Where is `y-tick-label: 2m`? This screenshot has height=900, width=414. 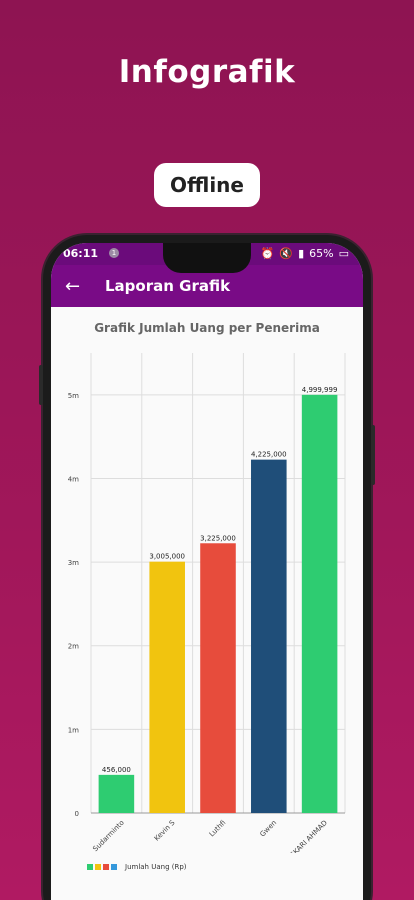 y-tick-label: 2m is located at coordinates (73, 647).